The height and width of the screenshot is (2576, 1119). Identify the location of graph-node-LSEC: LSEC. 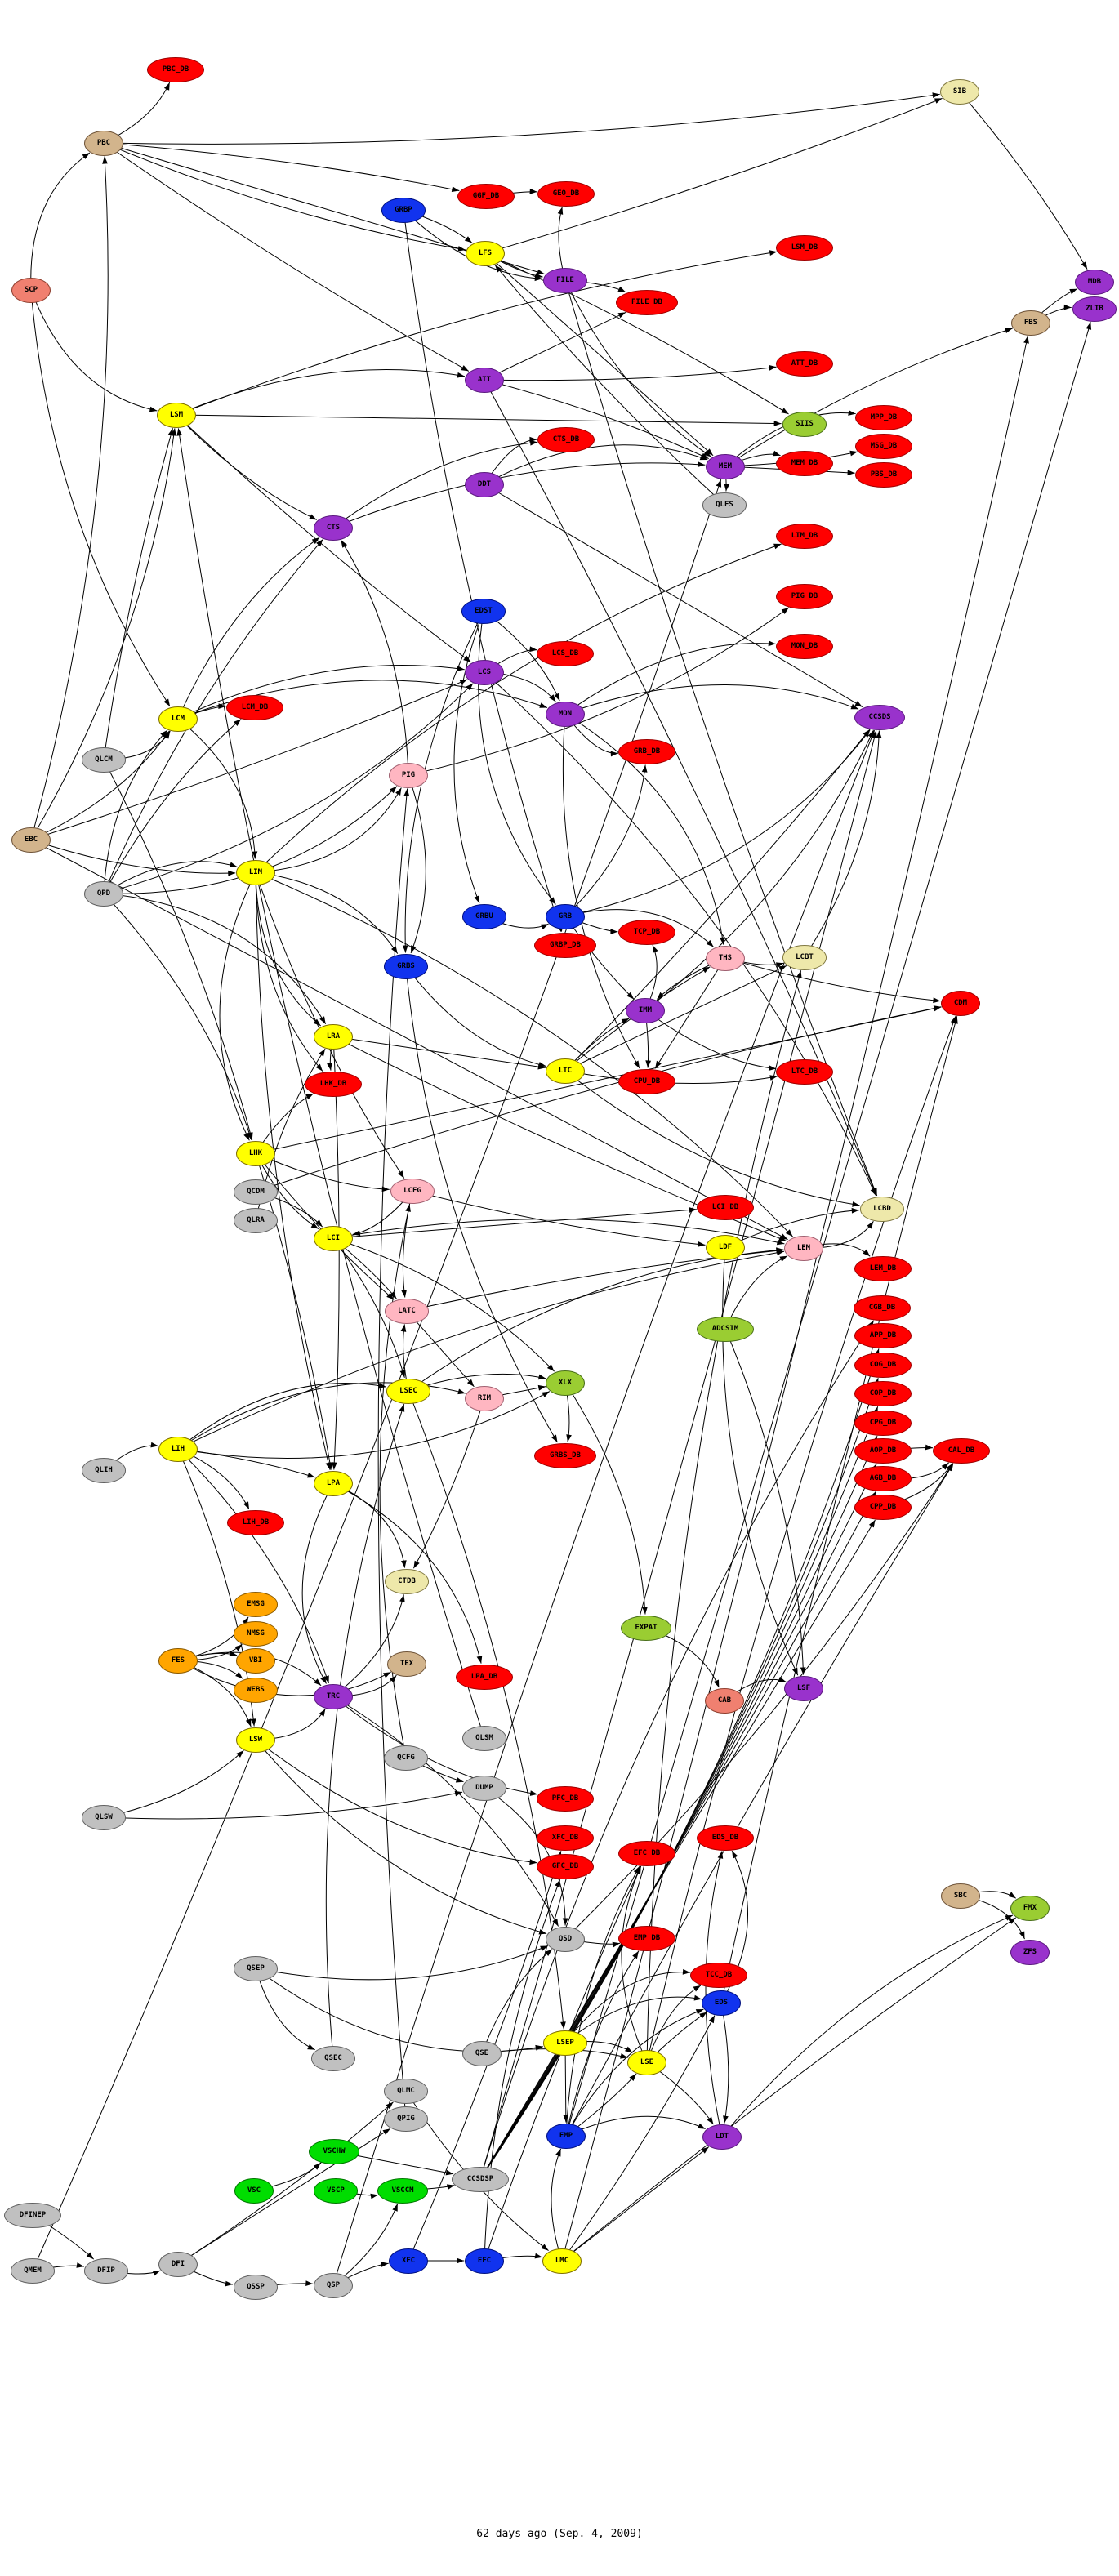
(409, 1391).